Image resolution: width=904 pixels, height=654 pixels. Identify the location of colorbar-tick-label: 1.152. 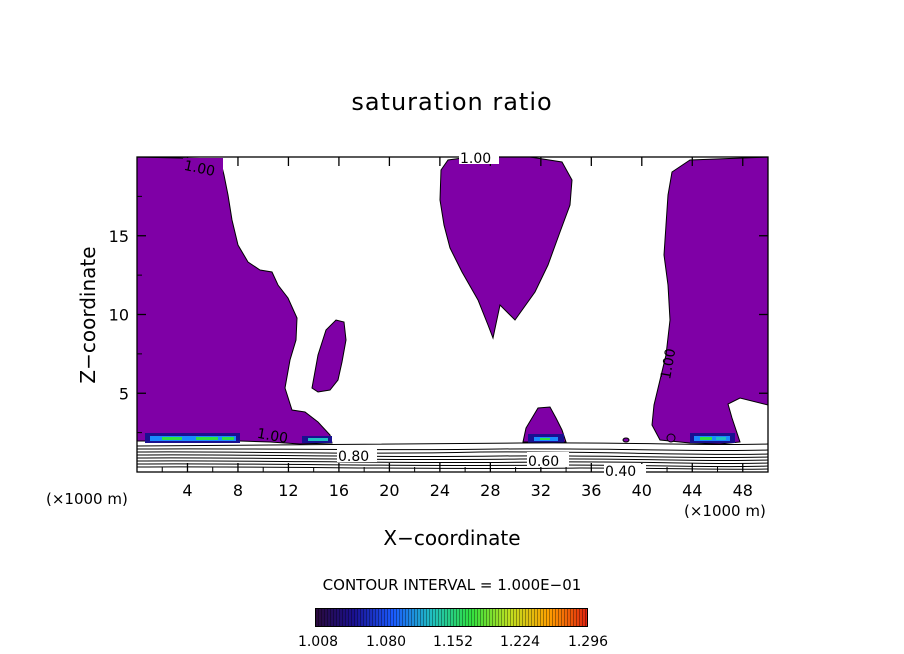
(453, 642).